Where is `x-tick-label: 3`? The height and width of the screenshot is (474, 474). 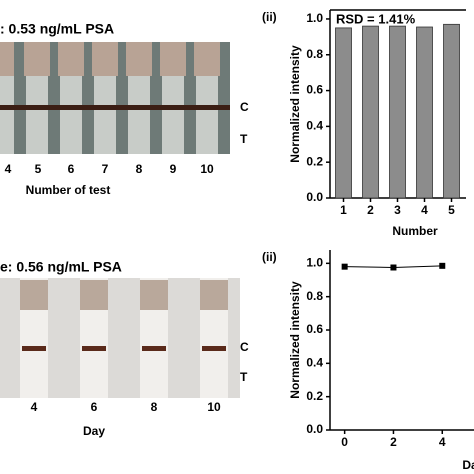 x-tick-label: 3 is located at coordinates (397, 210).